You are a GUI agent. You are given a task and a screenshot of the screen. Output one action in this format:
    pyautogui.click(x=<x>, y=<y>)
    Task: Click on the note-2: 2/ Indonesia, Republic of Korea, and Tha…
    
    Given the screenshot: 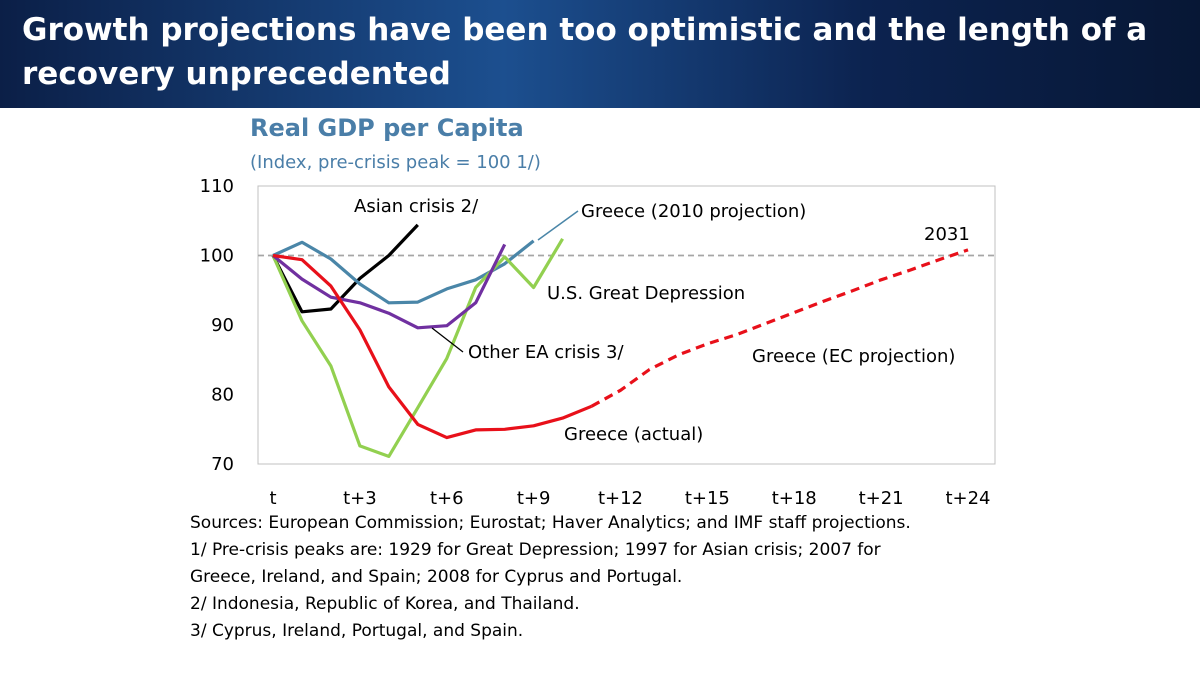 What is the action you would take?
    pyautogui.click(x=385, y=604)
    